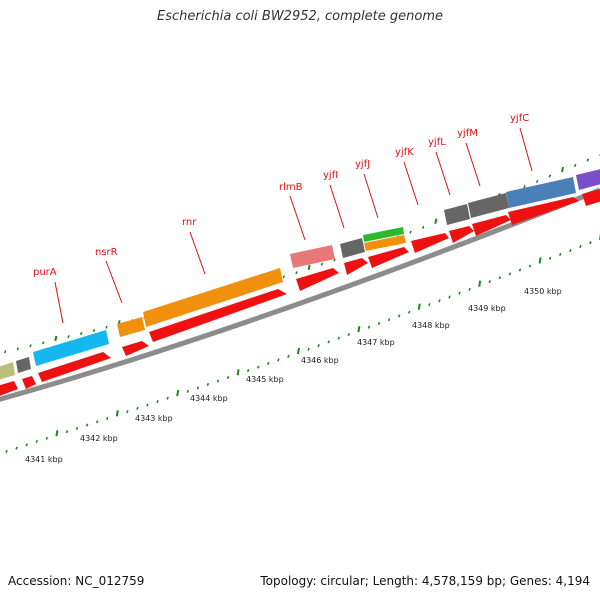 The height and width of the screenshot is (600, 600). I want to click on feature-box-rnr, so click(213, 297).